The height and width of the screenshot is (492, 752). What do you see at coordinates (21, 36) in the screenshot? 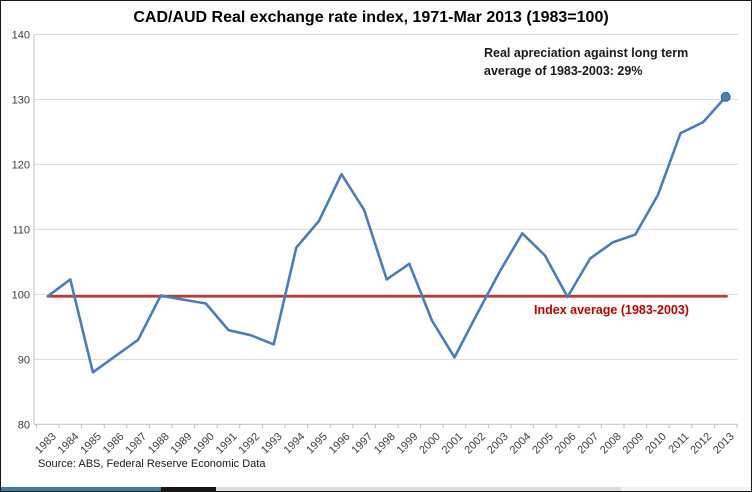
I see `y-tick-label: 140` at bounding box center [21, 36].